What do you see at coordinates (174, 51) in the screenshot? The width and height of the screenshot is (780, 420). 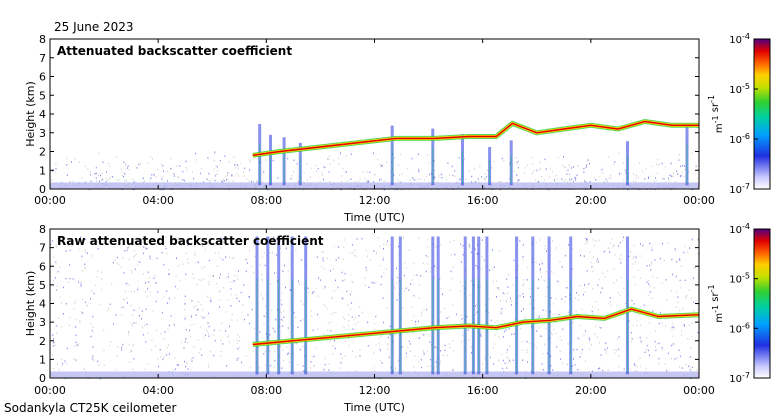 I see `panel-title: Attenuated backscatter coefficient` at bounding box center [174, 51].